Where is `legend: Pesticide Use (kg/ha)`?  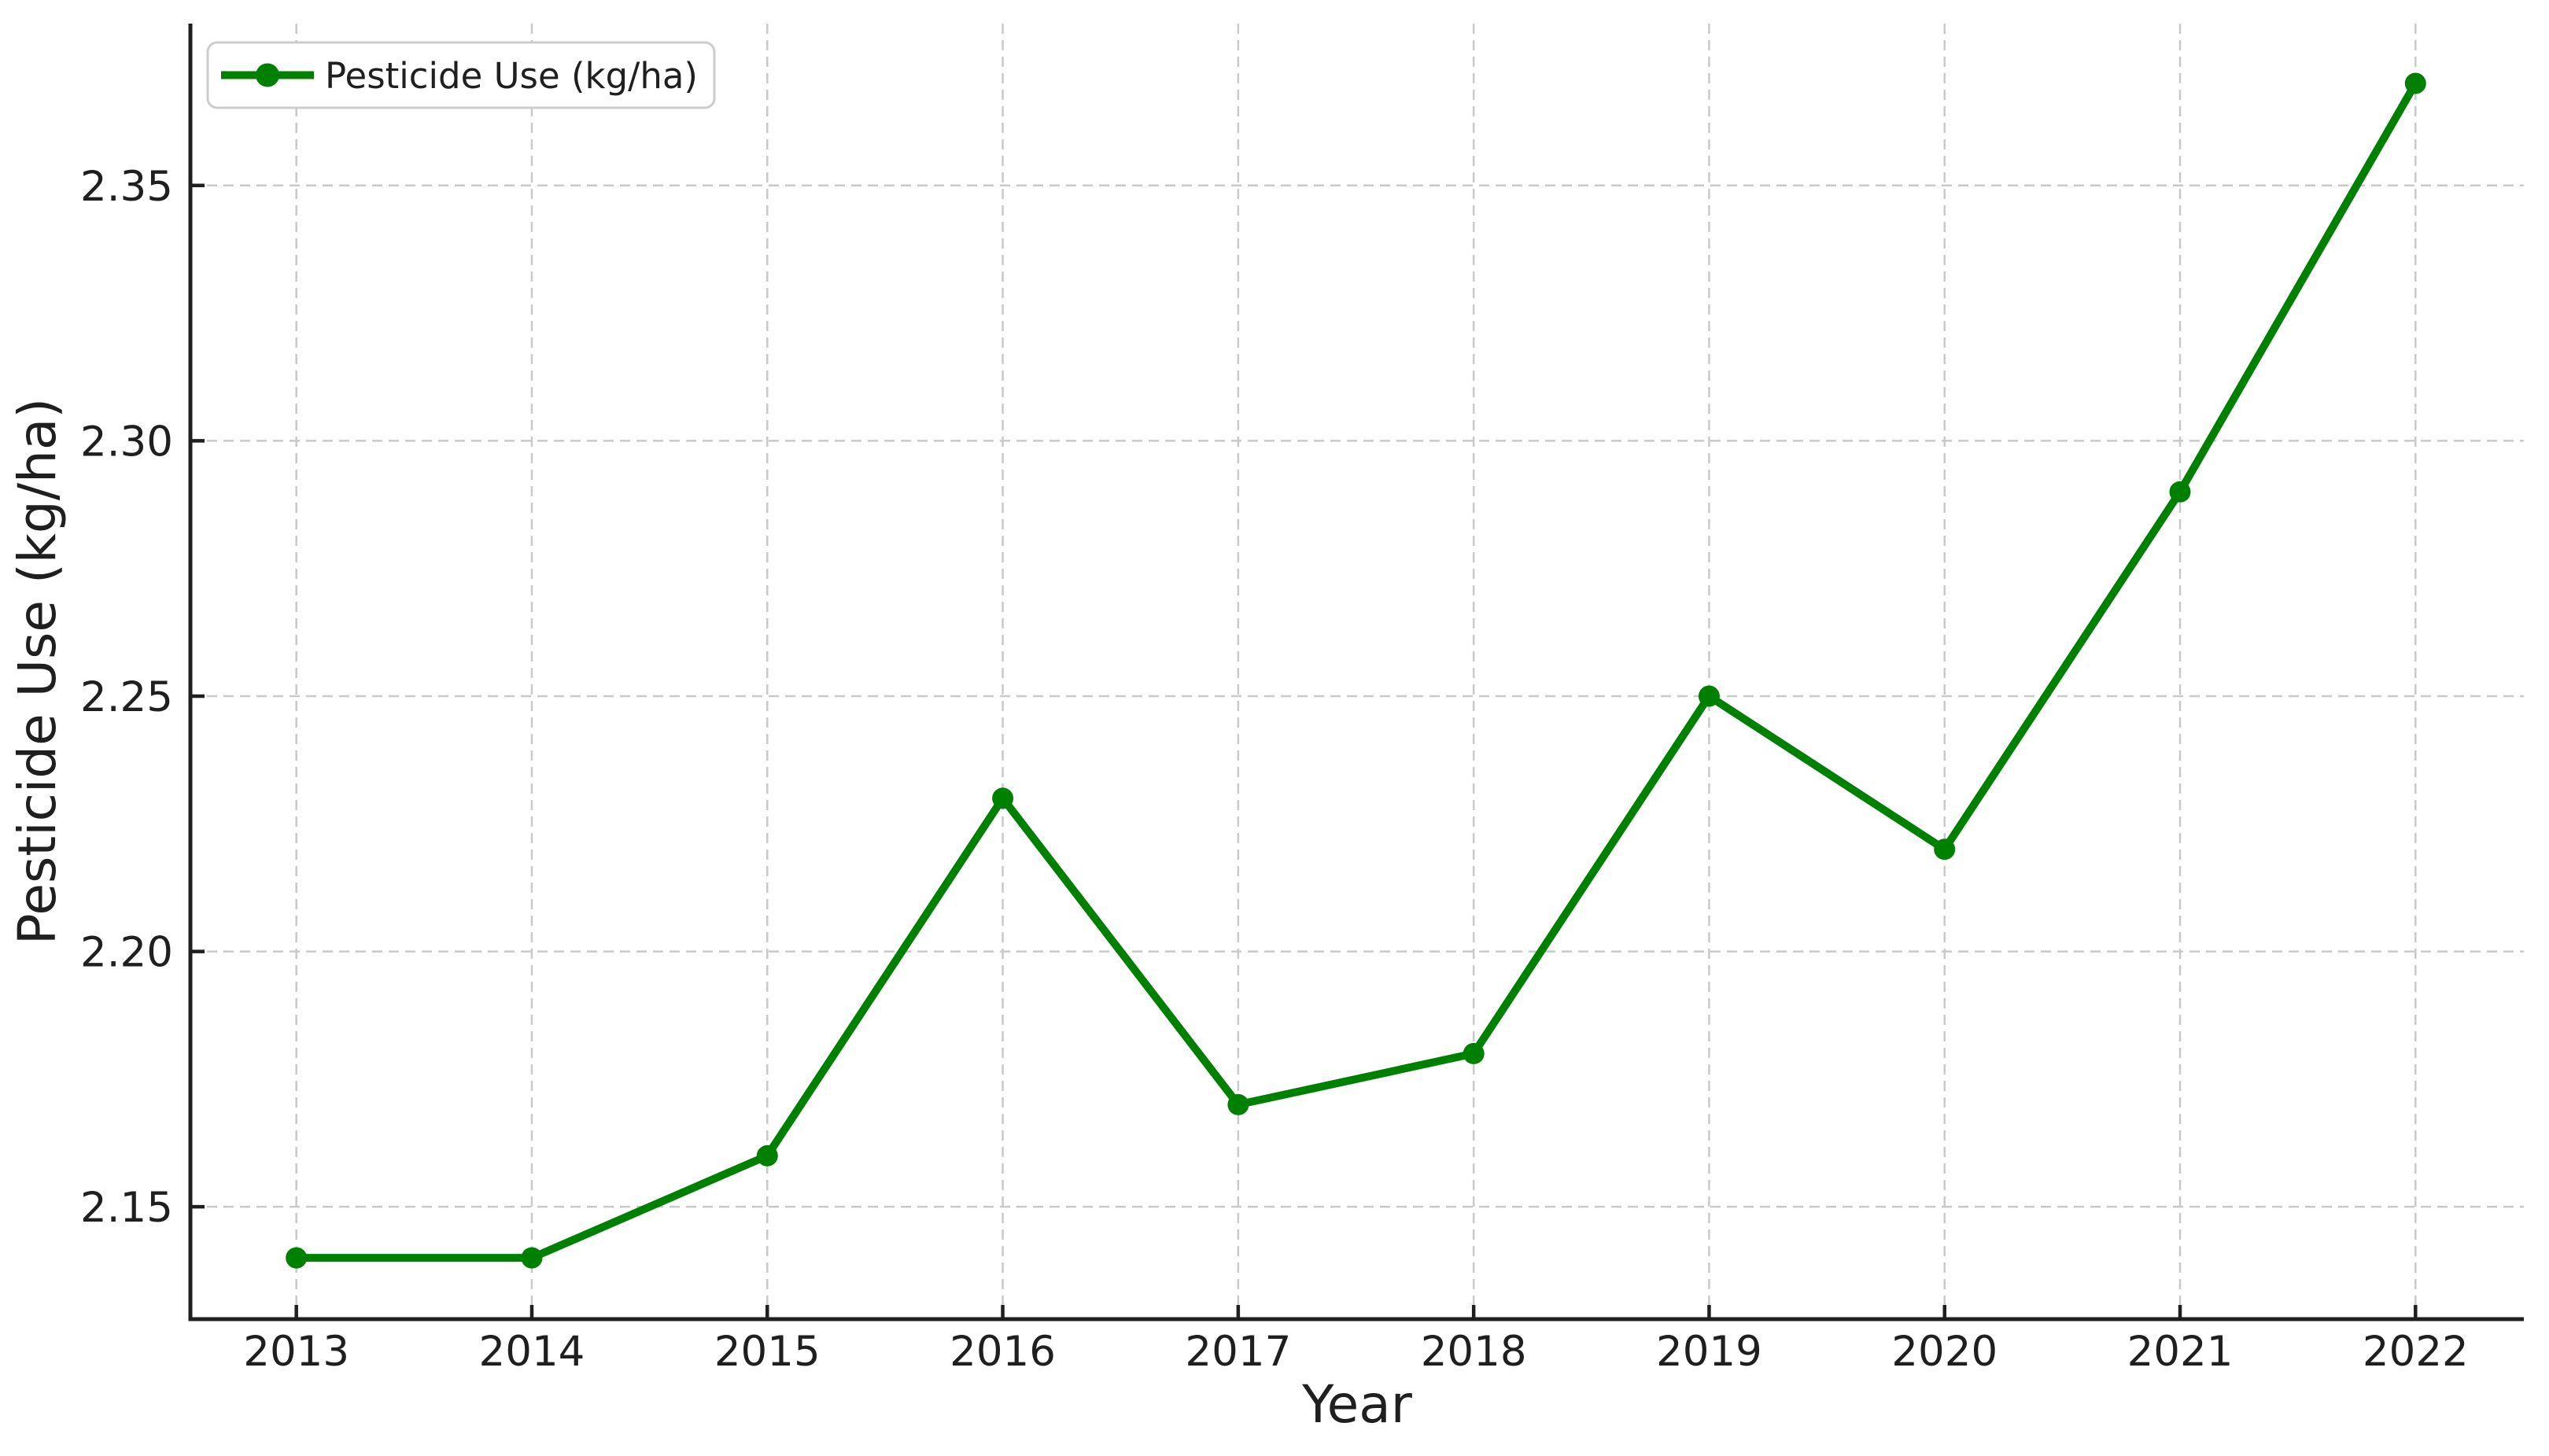 legend: Pesticide Use (kg/ha) is located at coordinates (461, 75).